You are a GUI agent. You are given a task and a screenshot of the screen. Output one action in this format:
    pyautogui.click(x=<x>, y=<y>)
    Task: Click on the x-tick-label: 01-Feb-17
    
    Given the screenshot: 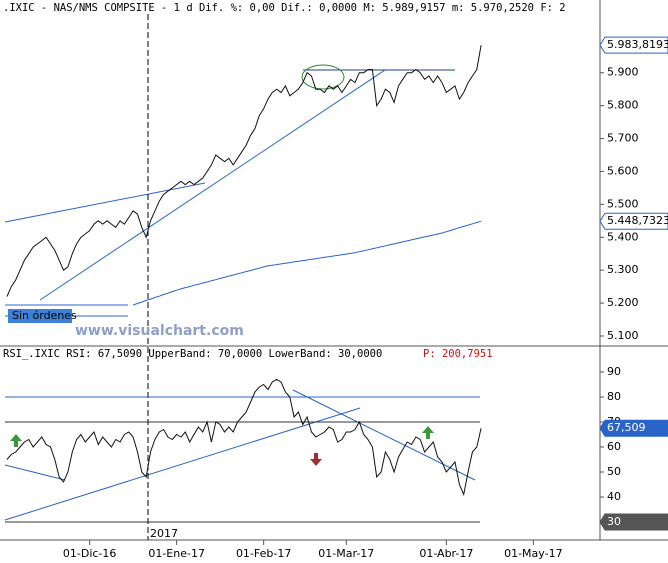 What is the action you would take?
    pyautogui.click(x=263, y=553)
    